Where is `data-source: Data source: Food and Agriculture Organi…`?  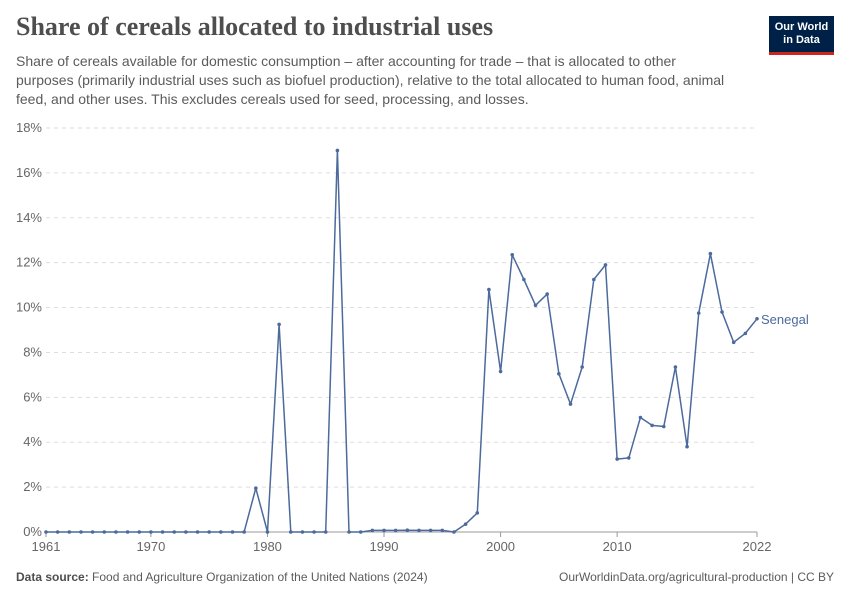 data-source: Data source: Food and Agriculture Organi… is located at coordinates (222, 577).